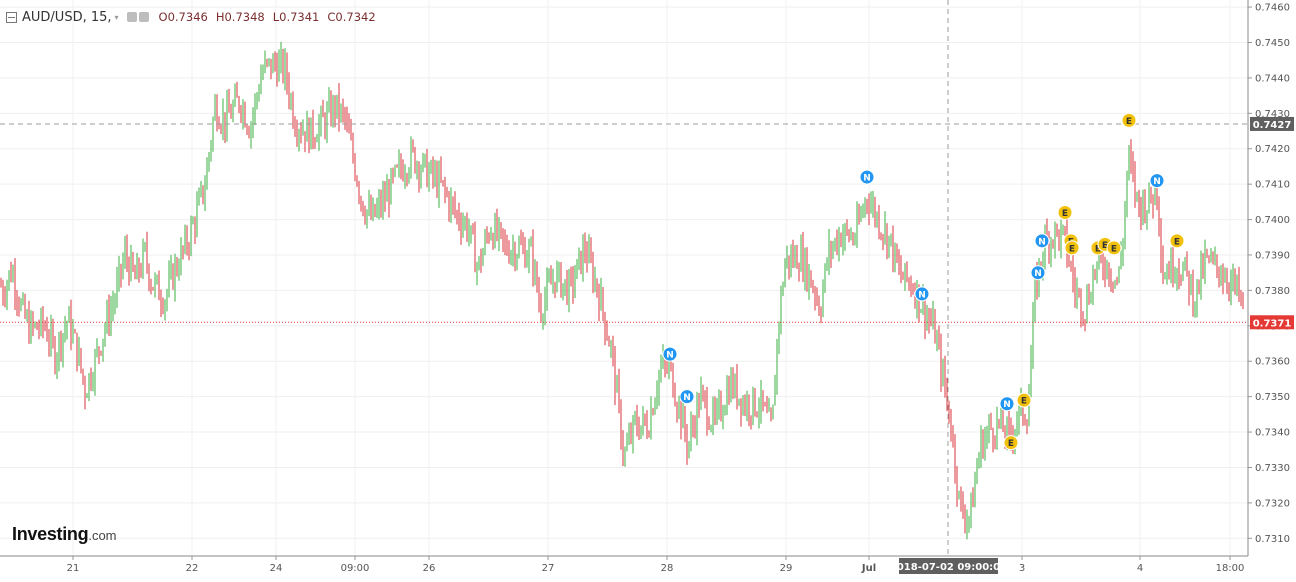 This screenshot has height=582, width=1296. What do you see at coordinates (1272, 539) in the screenshot?
I see `y-tick-label: 0.7310` at bounding box center [1272, 539].